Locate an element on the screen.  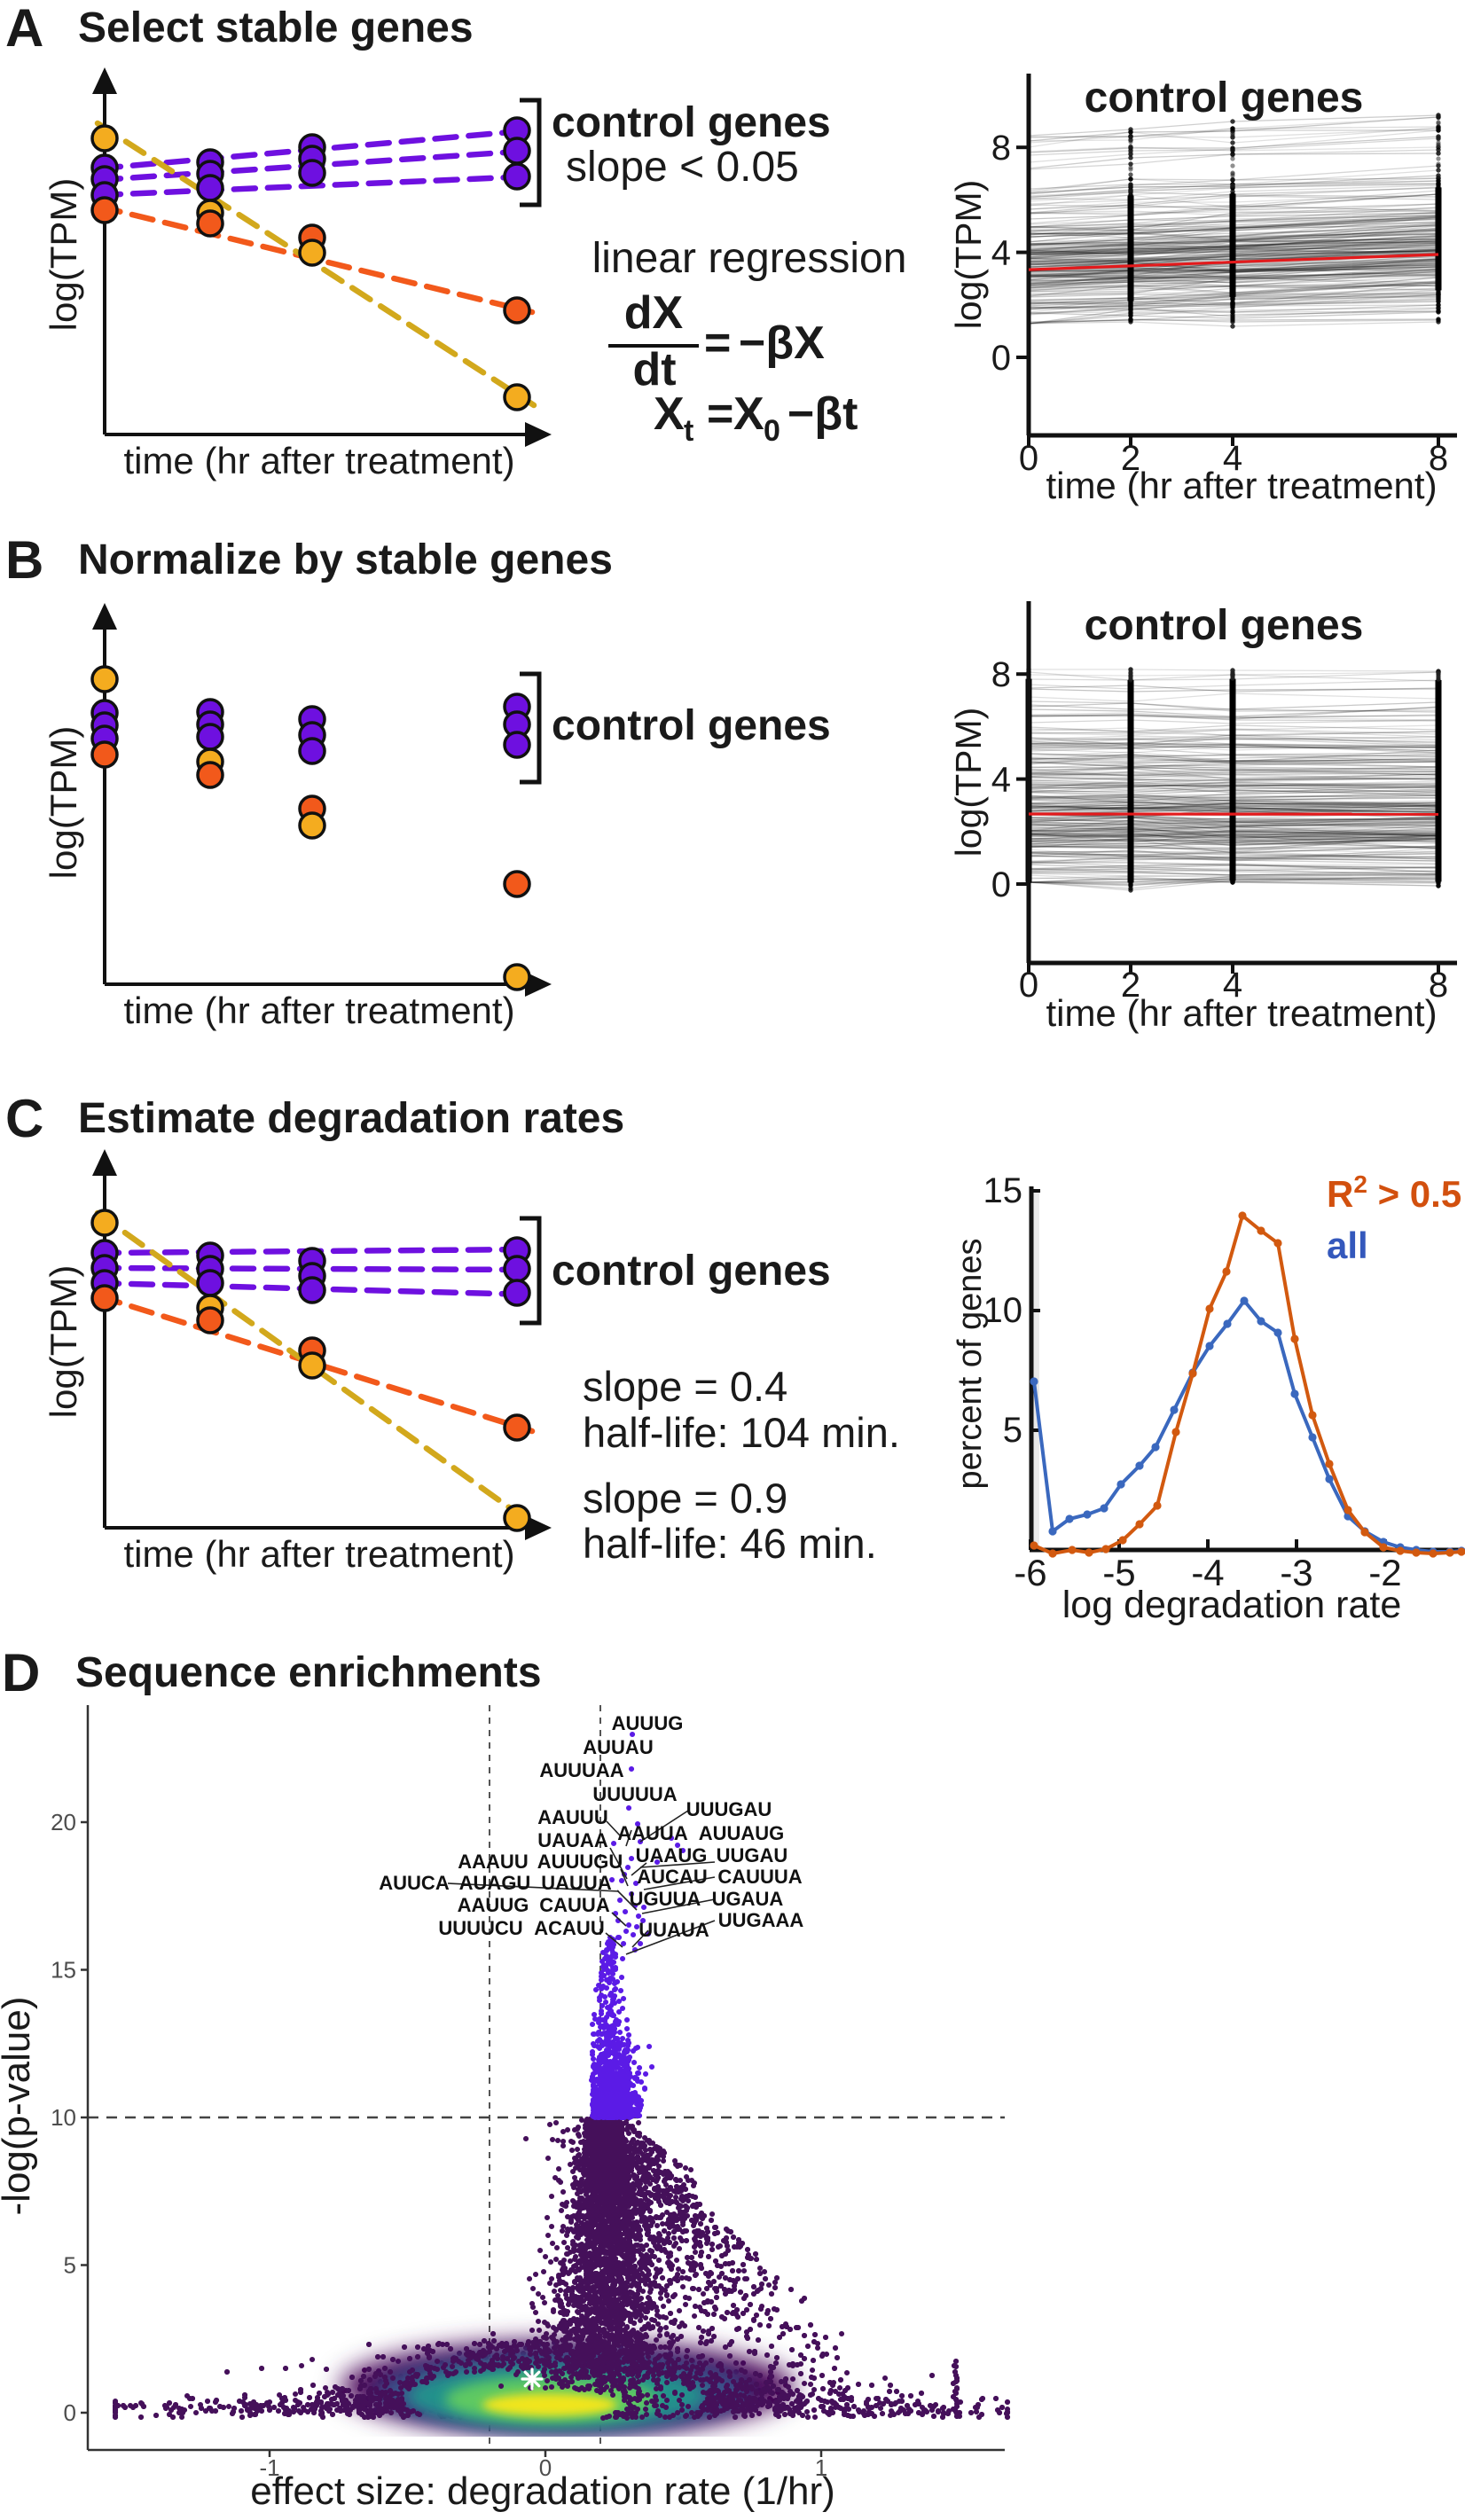
svg-text: slope < 0.05 is located at coordinates (682, 167).